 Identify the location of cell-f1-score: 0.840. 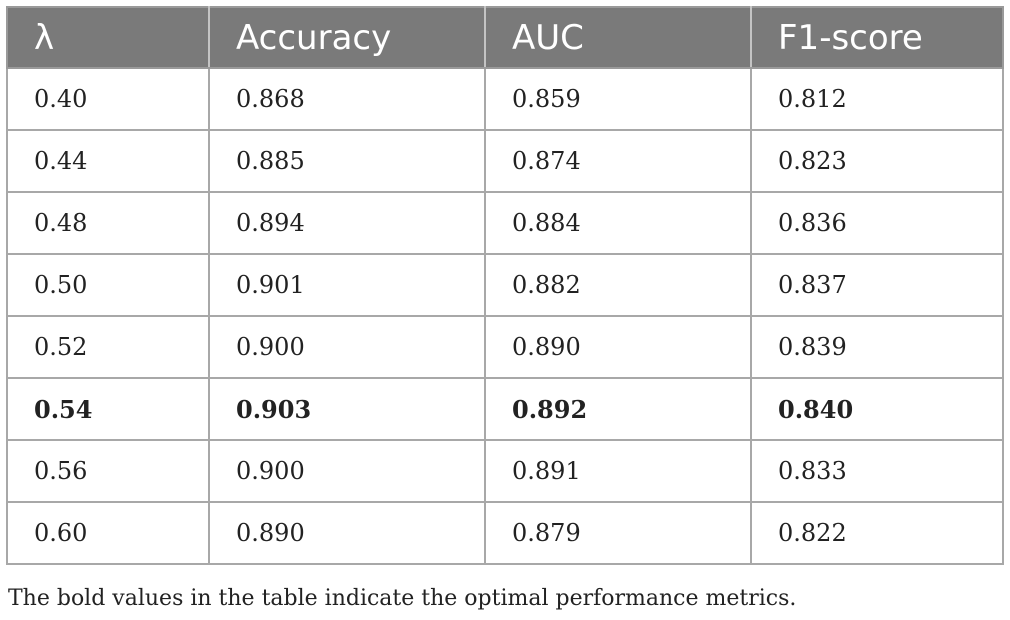
(877, 409).